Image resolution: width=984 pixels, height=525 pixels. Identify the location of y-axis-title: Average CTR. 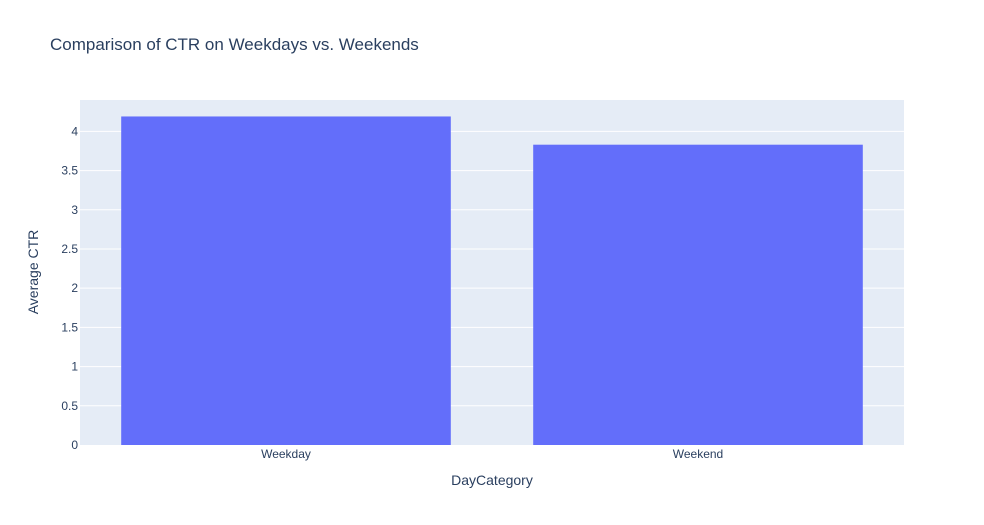
(33, 272).